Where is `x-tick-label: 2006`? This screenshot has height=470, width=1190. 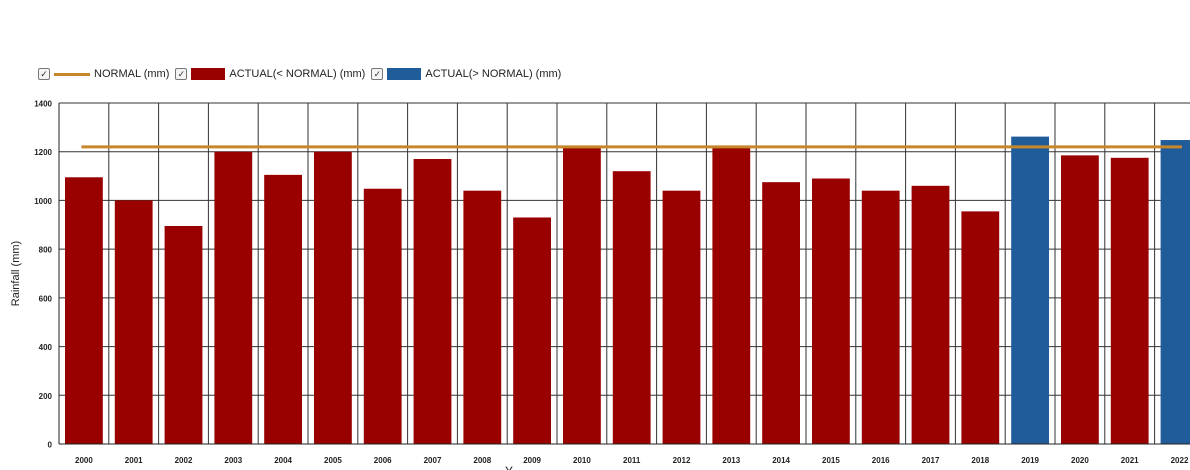
x-tick-label: 2006 is located at coordinates (383, 460).